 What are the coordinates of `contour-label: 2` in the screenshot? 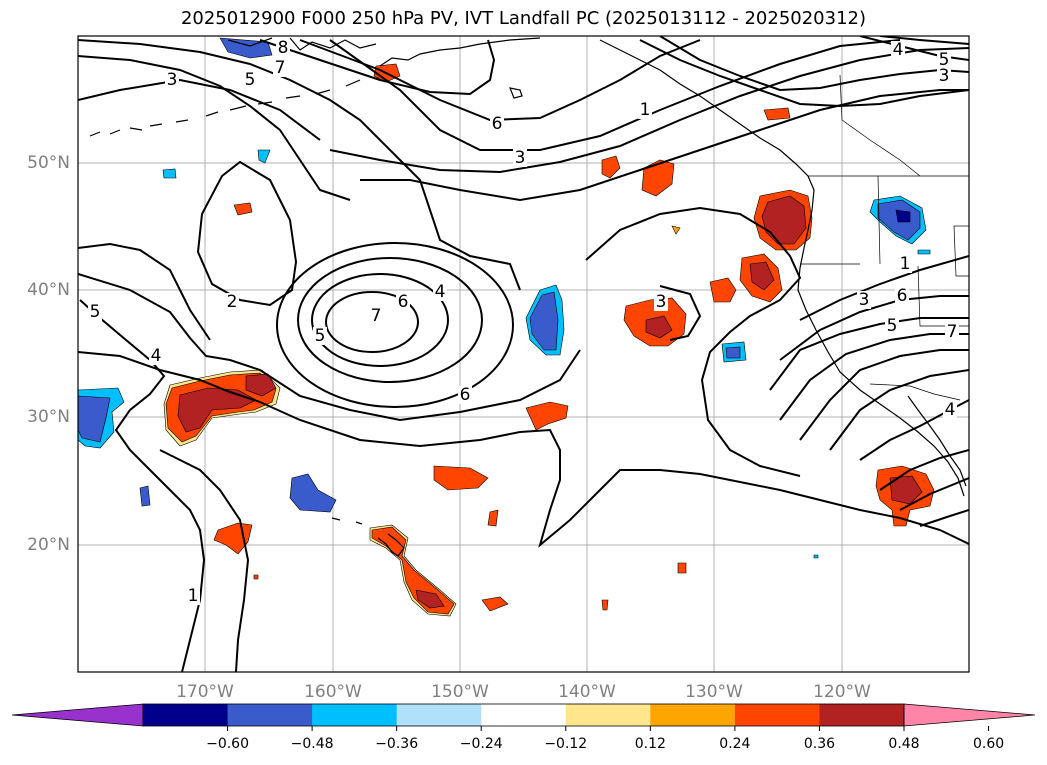 It's located at (232, 302).